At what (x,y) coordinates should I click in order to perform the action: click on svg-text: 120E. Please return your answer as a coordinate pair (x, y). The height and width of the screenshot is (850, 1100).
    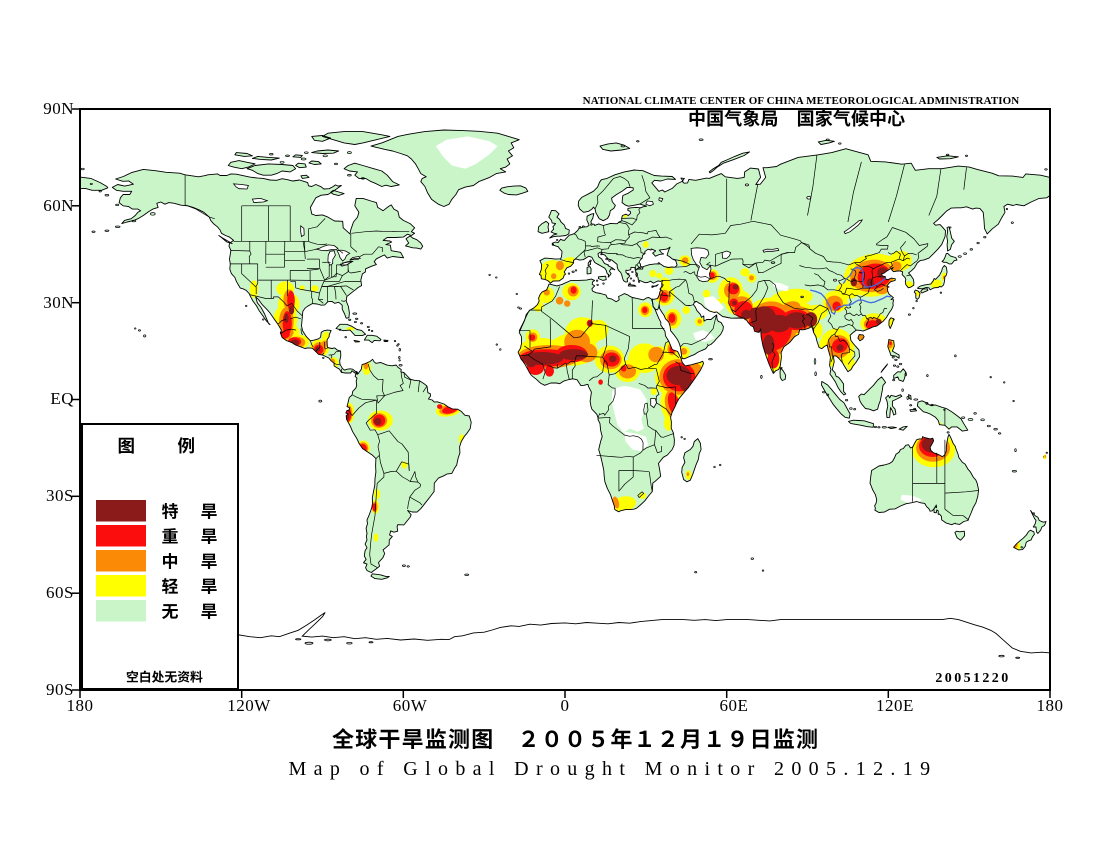
    Looking at the image, I should click on (895, 705).